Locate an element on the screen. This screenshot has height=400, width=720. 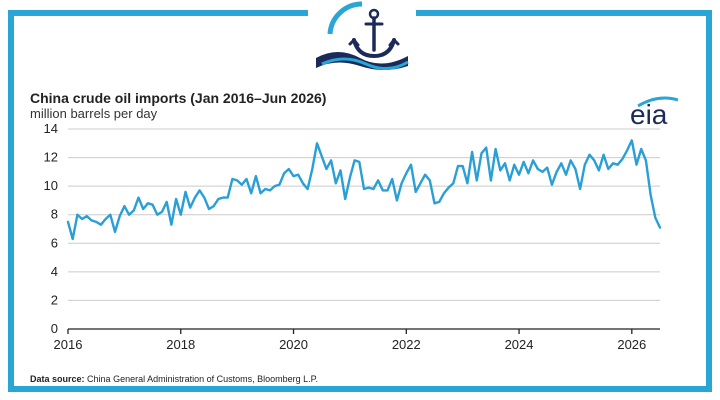
frame-right is located at coordinates (709, 201).